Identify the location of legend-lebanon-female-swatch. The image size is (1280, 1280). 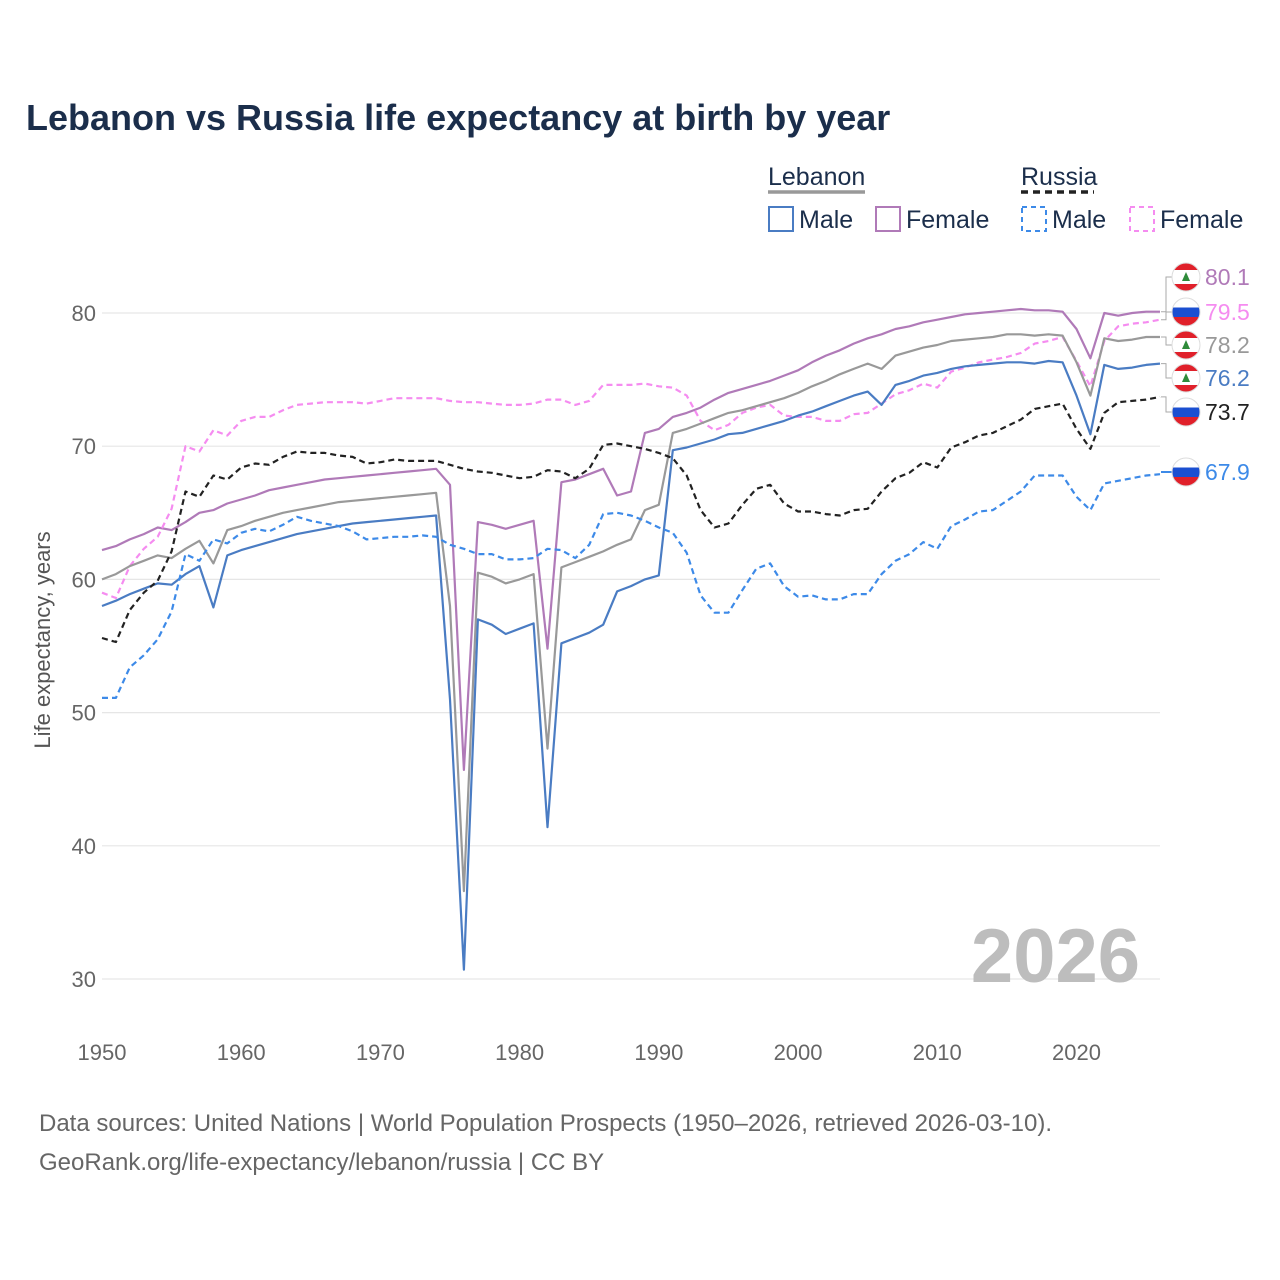
(888, 219).